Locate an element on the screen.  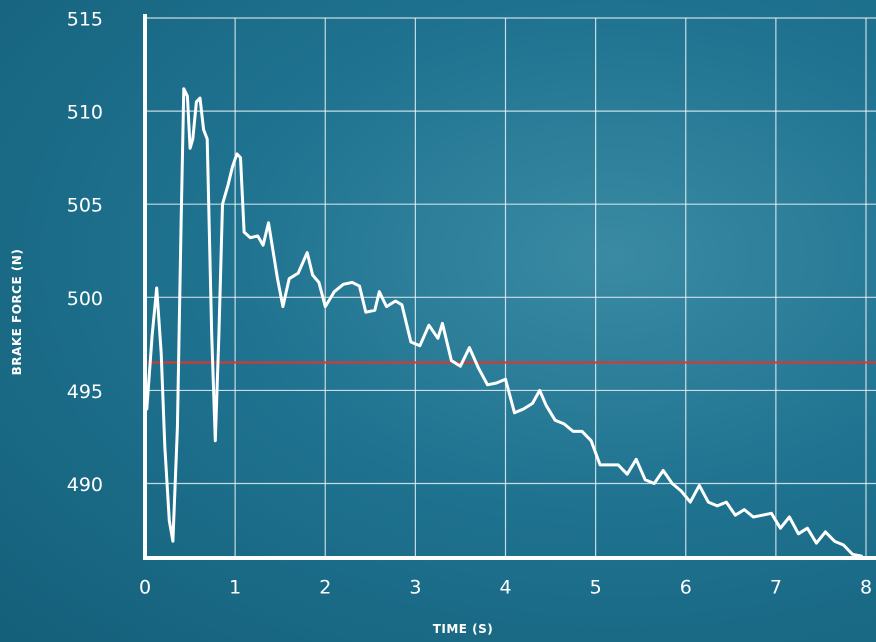
y-tick-label: 510 is located at coordinates (85, 113).